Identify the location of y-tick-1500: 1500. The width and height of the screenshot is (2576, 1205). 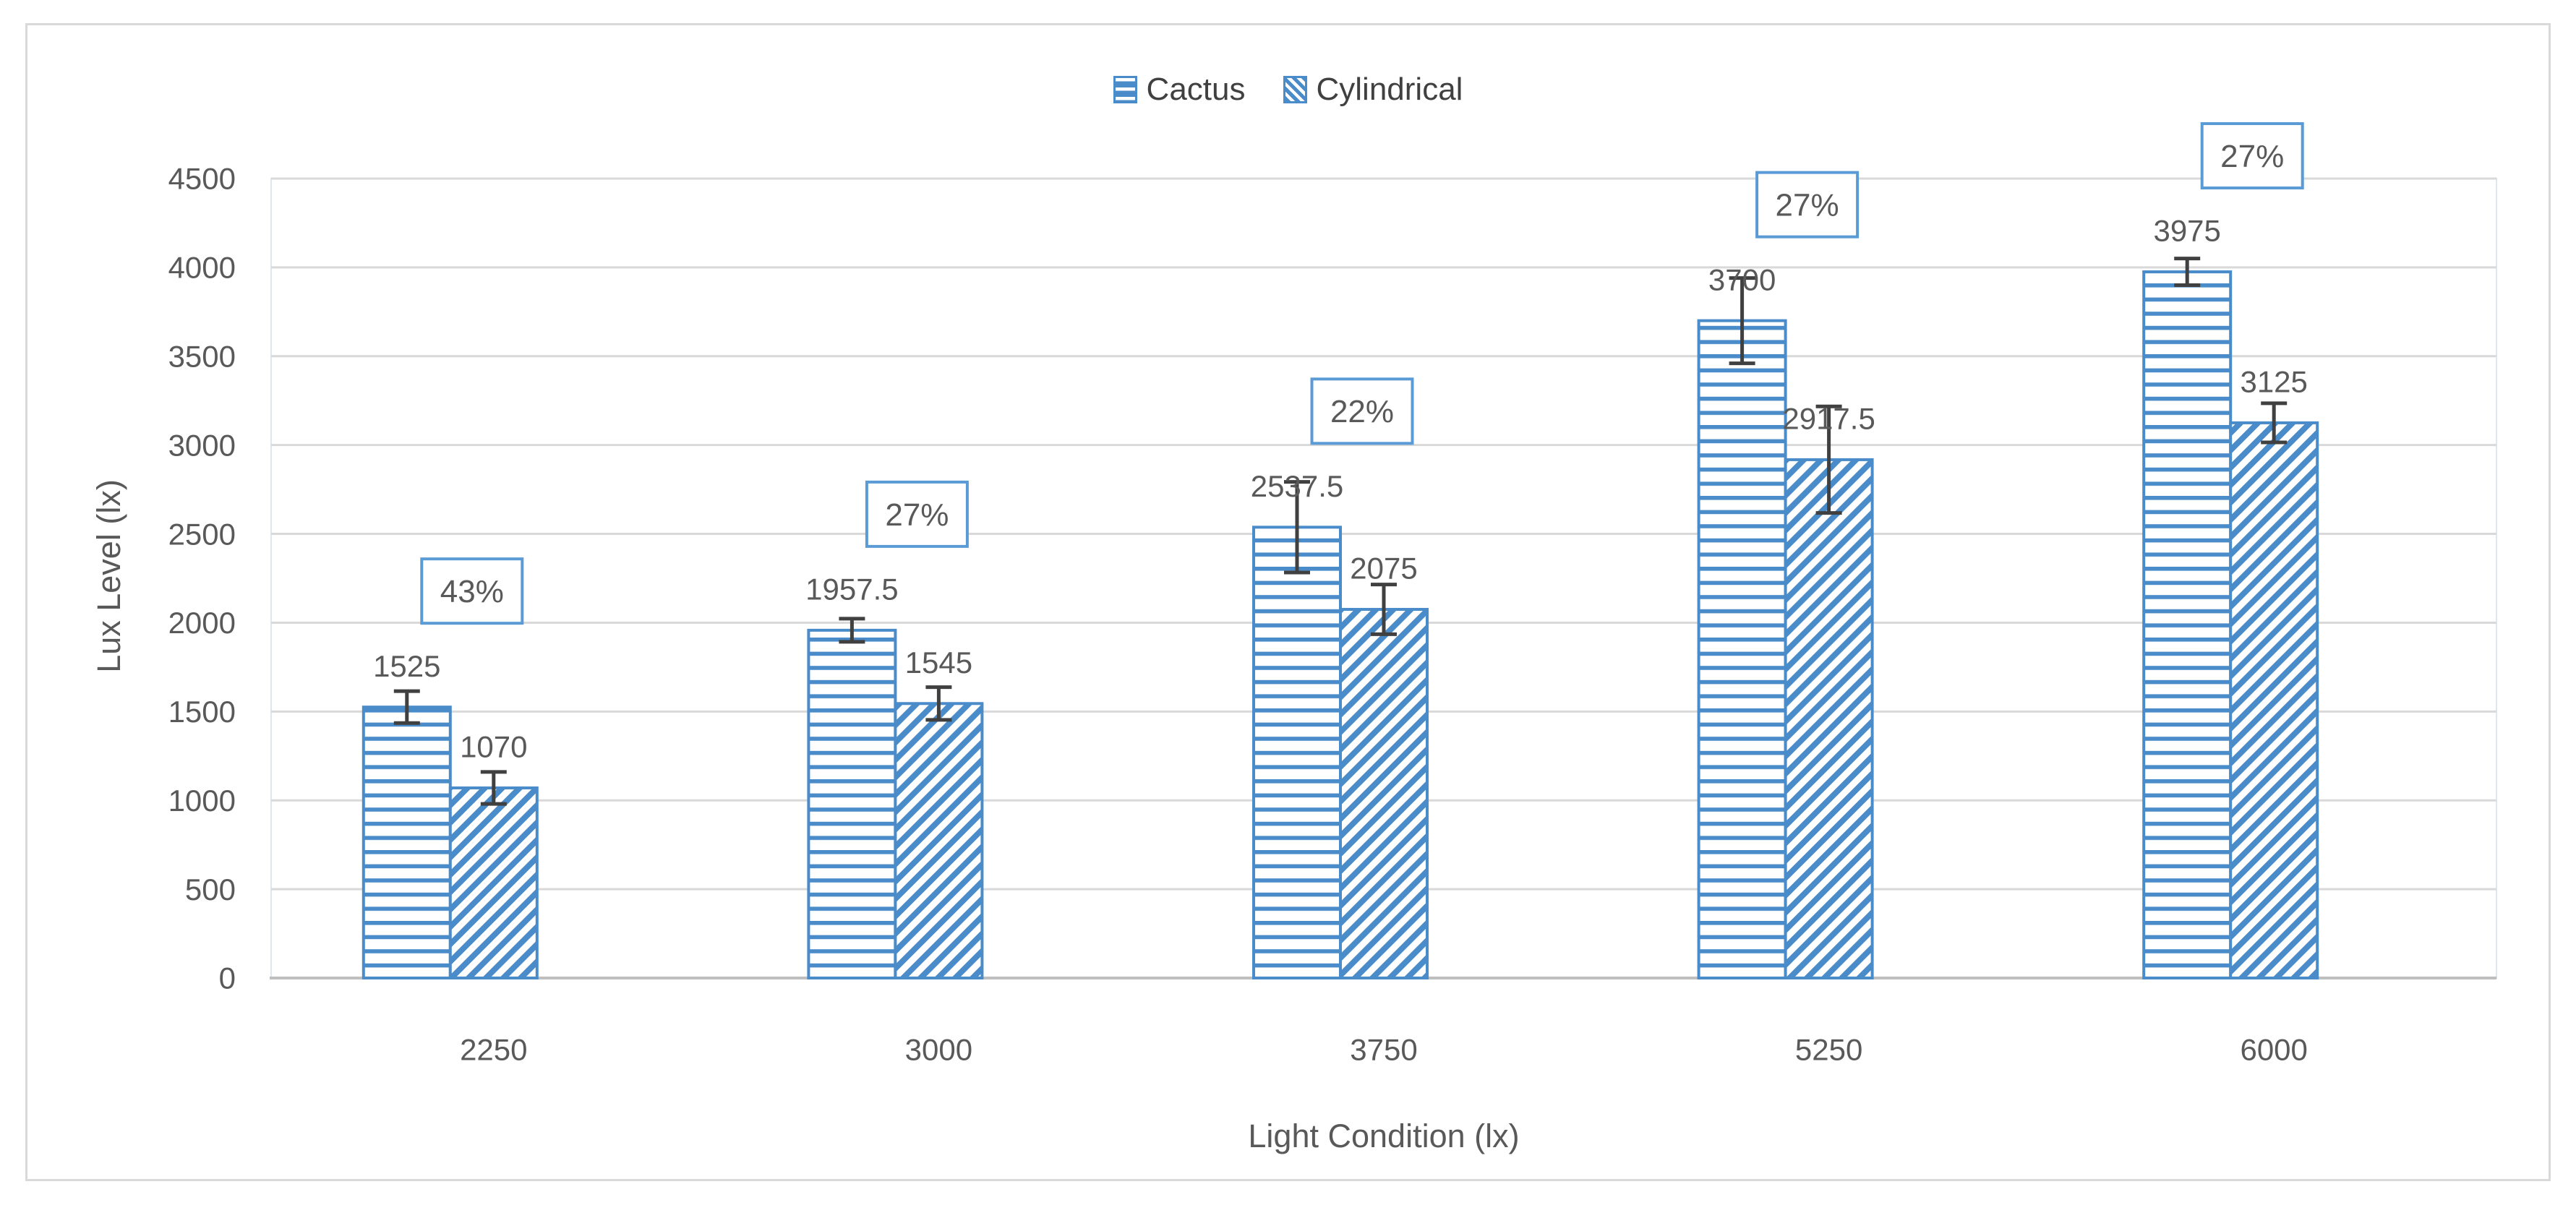
(202, 712).